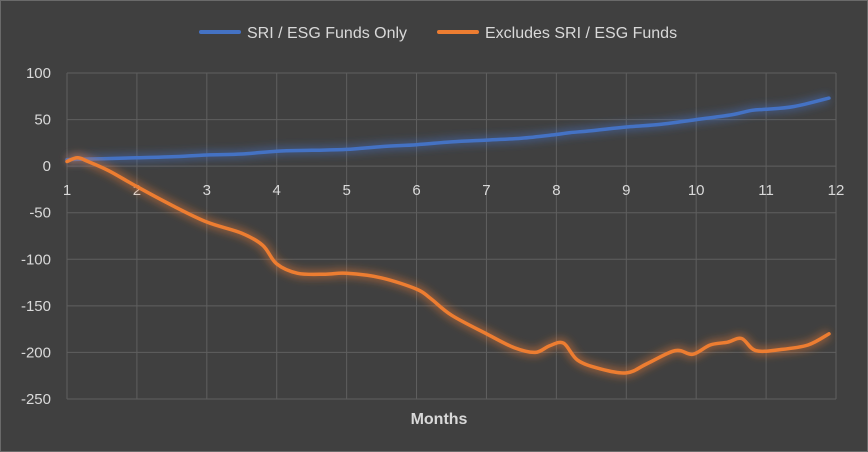  I want to click on y-tick-label: -150, so click(36, 306).